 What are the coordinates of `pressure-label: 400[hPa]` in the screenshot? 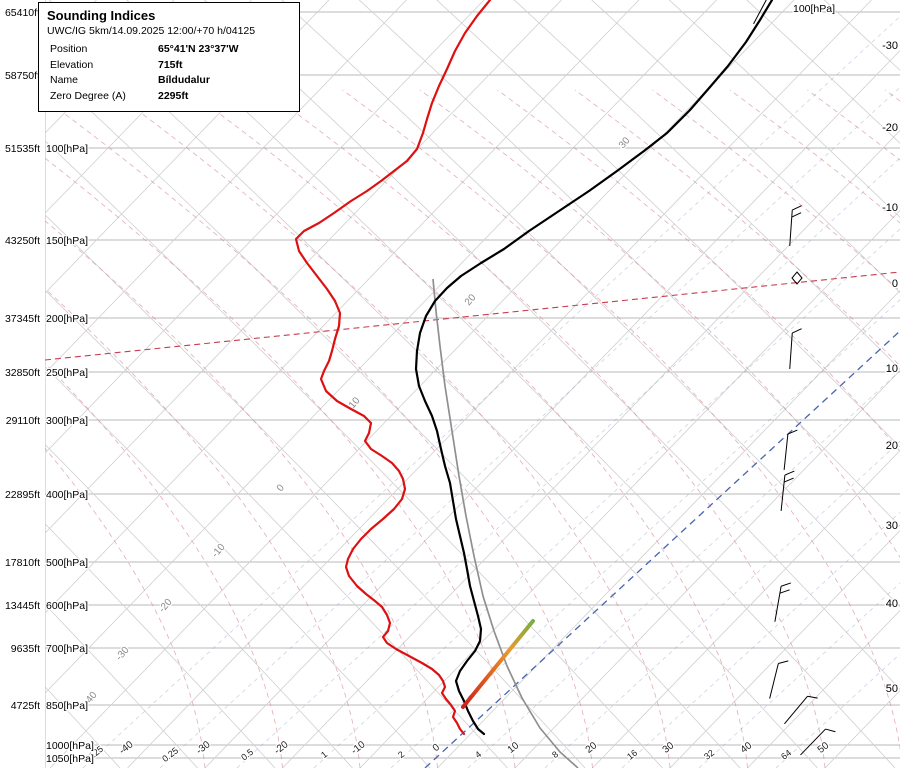 It's located at (67, 495).